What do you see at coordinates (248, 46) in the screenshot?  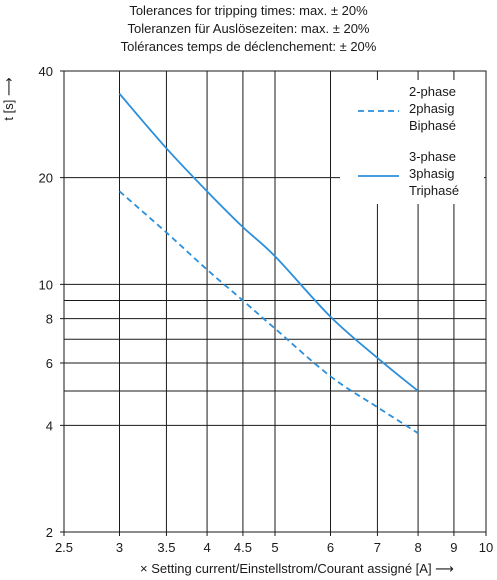 I see `tolerance-note-fr: Tolérances temps de déclenchement: ± 20%` at bounding box center [248, 46].